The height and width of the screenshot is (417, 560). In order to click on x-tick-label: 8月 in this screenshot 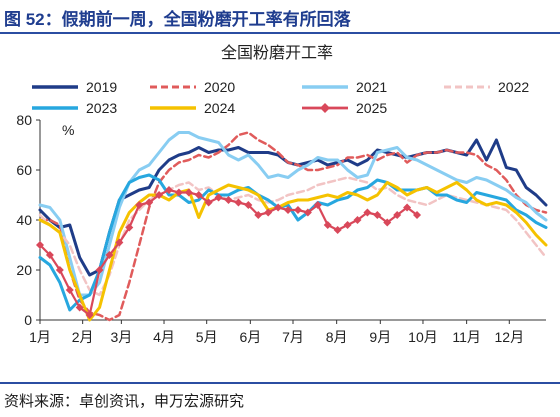, I will do `click(337, 337)`.